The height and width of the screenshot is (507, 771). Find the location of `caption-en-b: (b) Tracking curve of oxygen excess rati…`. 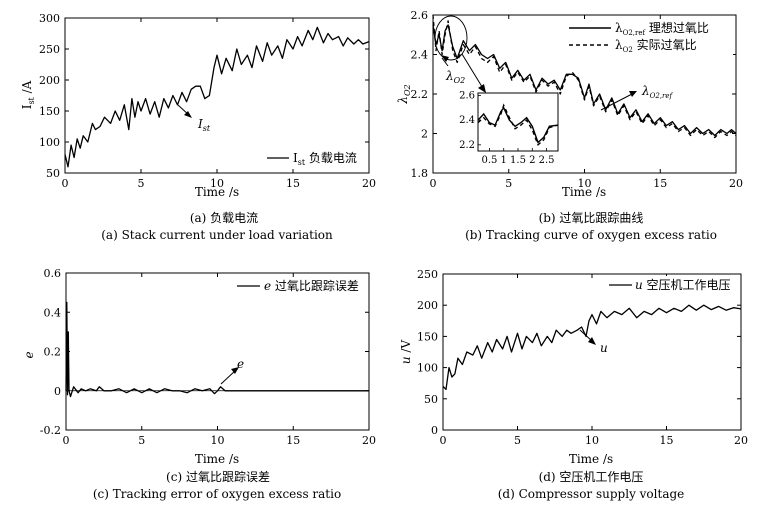

caption-en-b: (b) Tracking curve of oxygen excess rati… is located at coordinates (591, 235).